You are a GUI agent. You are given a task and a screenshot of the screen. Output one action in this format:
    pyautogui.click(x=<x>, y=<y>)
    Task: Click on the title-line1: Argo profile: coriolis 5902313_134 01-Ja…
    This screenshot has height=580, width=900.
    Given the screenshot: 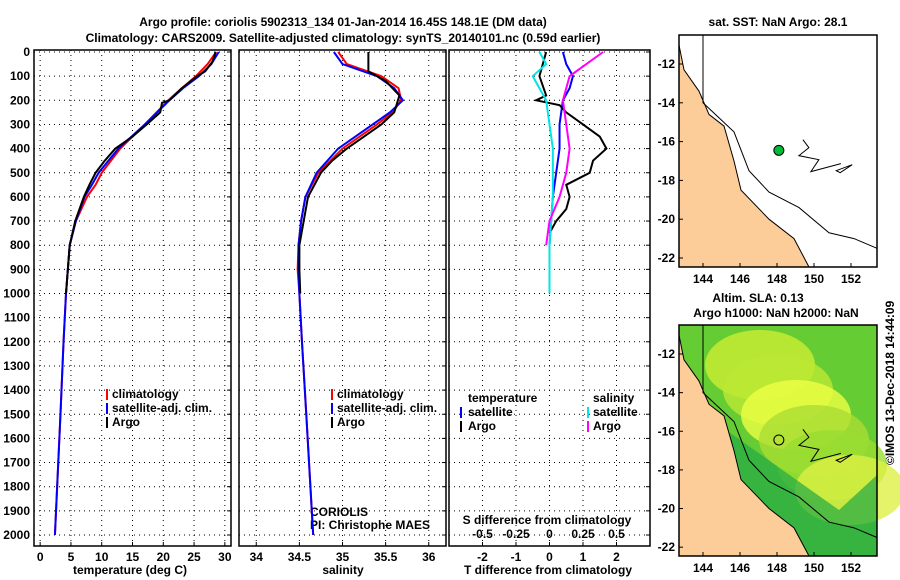 What is the action you would take?
    pyautogui.click(x=343, y=22)
    